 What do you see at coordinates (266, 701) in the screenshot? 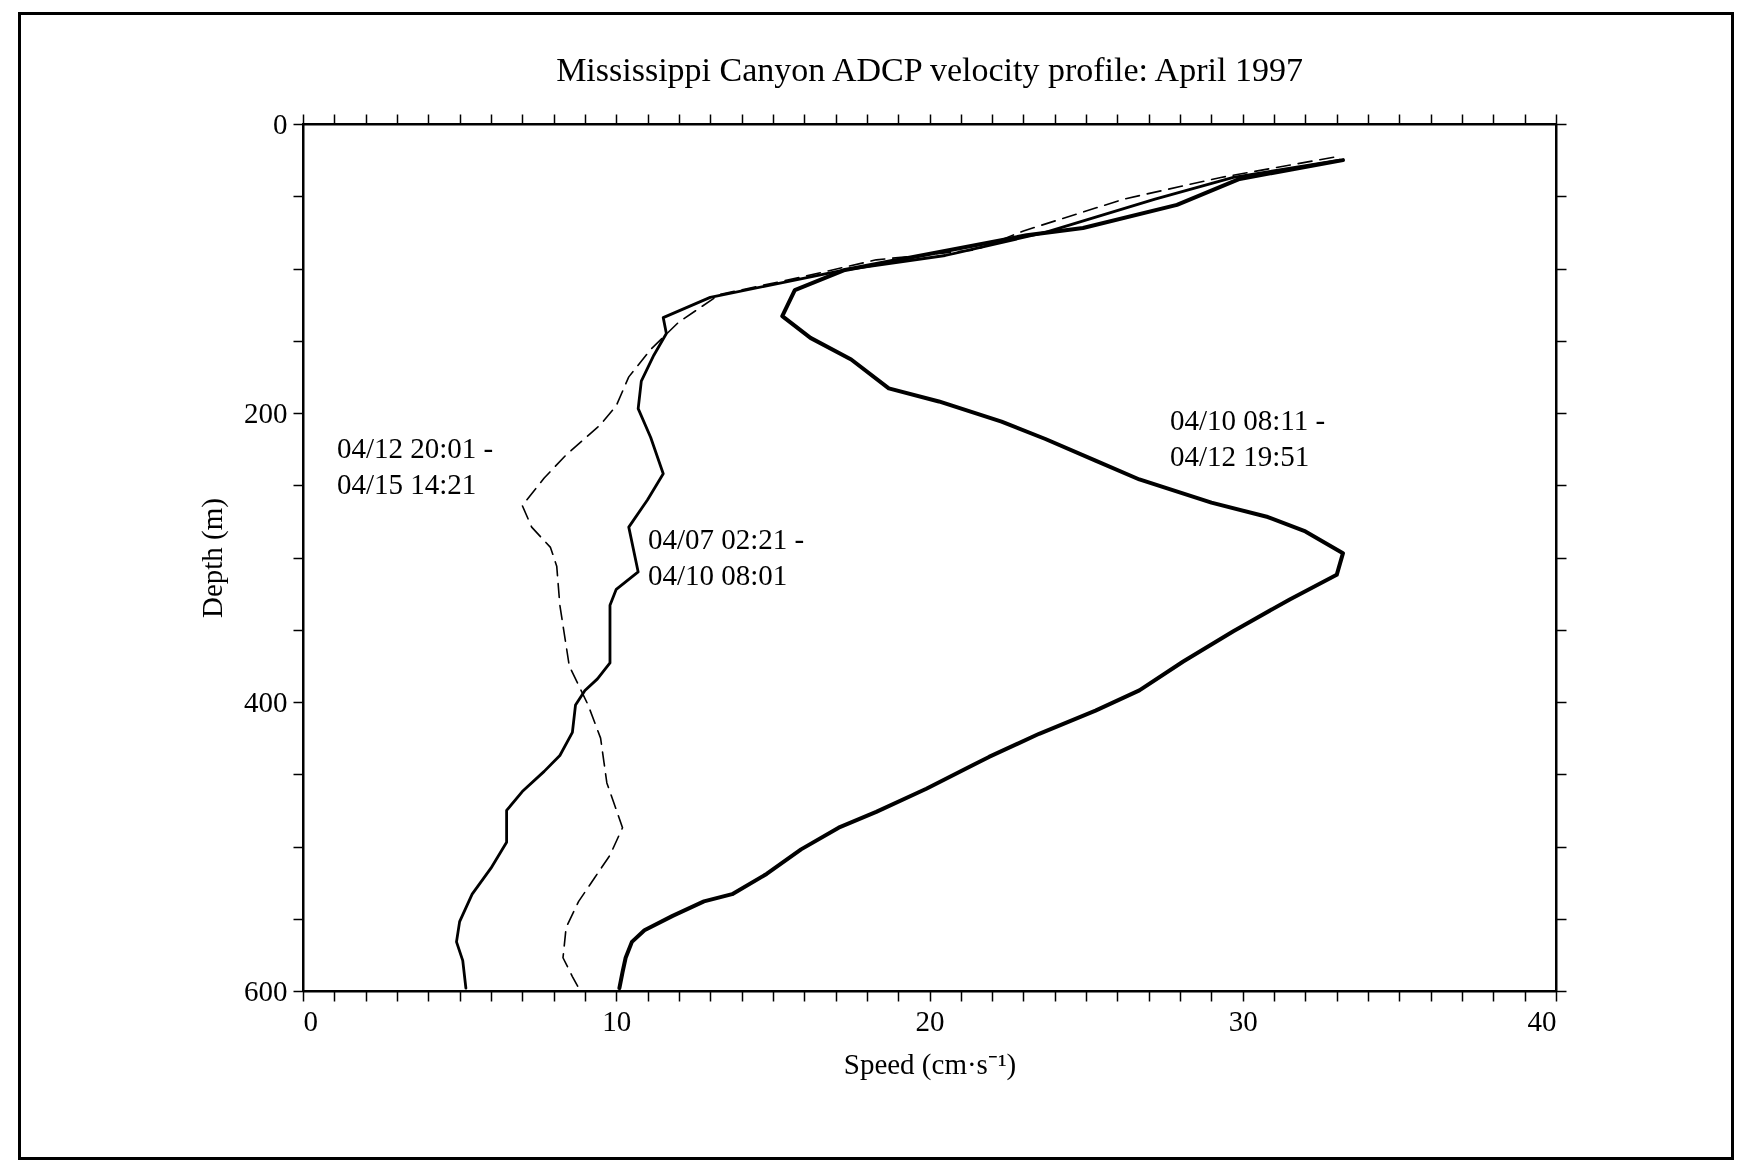
I see `y-tick-label: 400` at bounding box center [266, 701].